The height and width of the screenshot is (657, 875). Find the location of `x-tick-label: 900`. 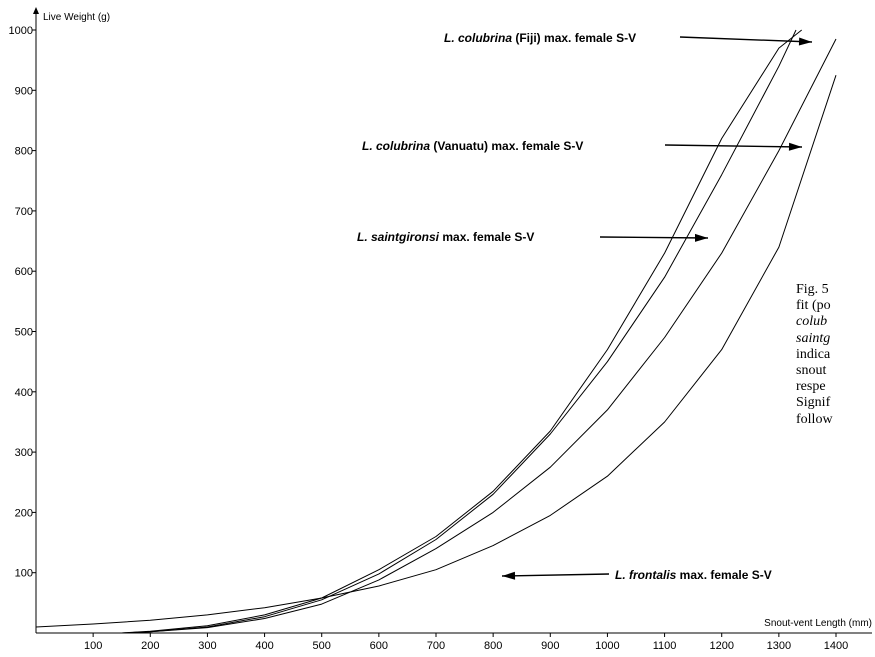

x-tick-label: 900 is located at coordinates (550, 646).